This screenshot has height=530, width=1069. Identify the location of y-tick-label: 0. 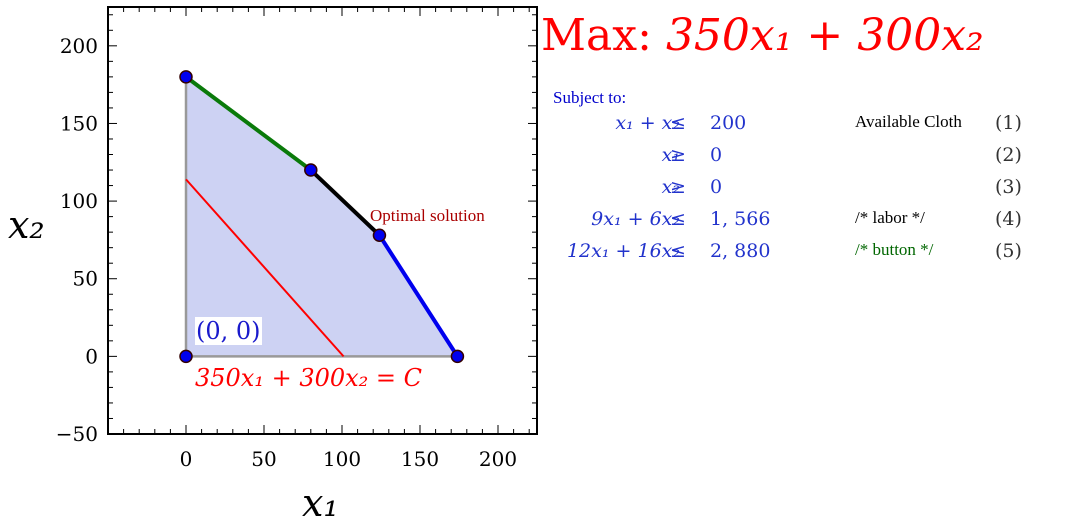
(91, 356).